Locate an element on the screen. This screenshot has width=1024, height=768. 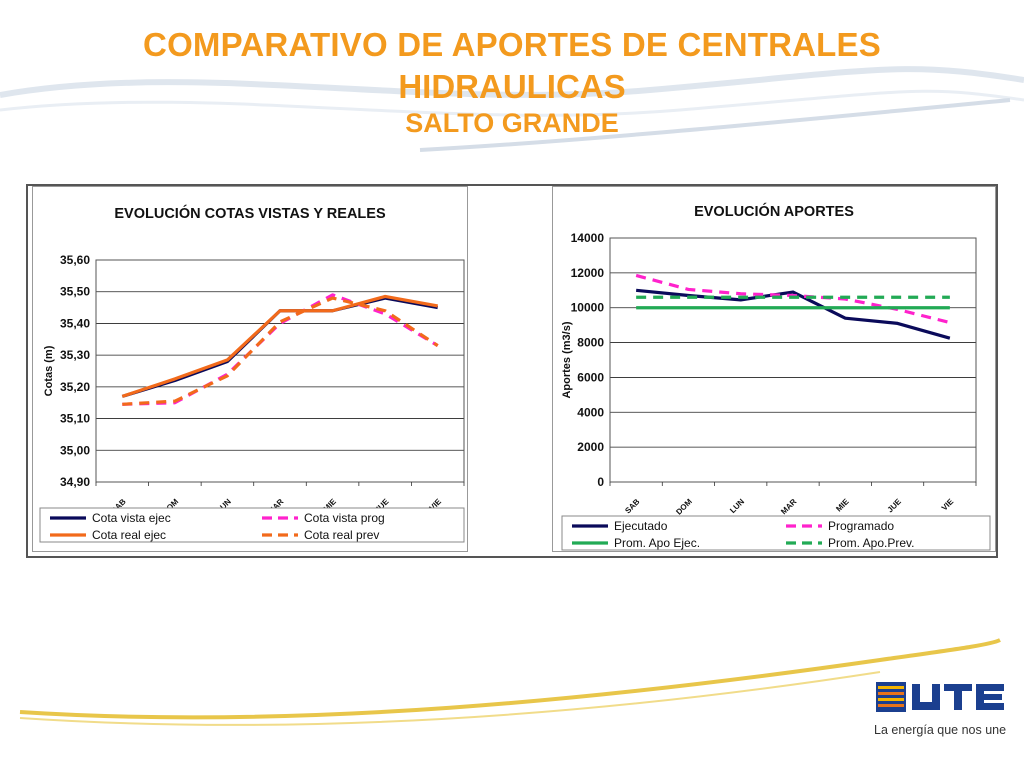
legend-label-3: Prom. Apo.Prev. is located at coordinates (871, 543).